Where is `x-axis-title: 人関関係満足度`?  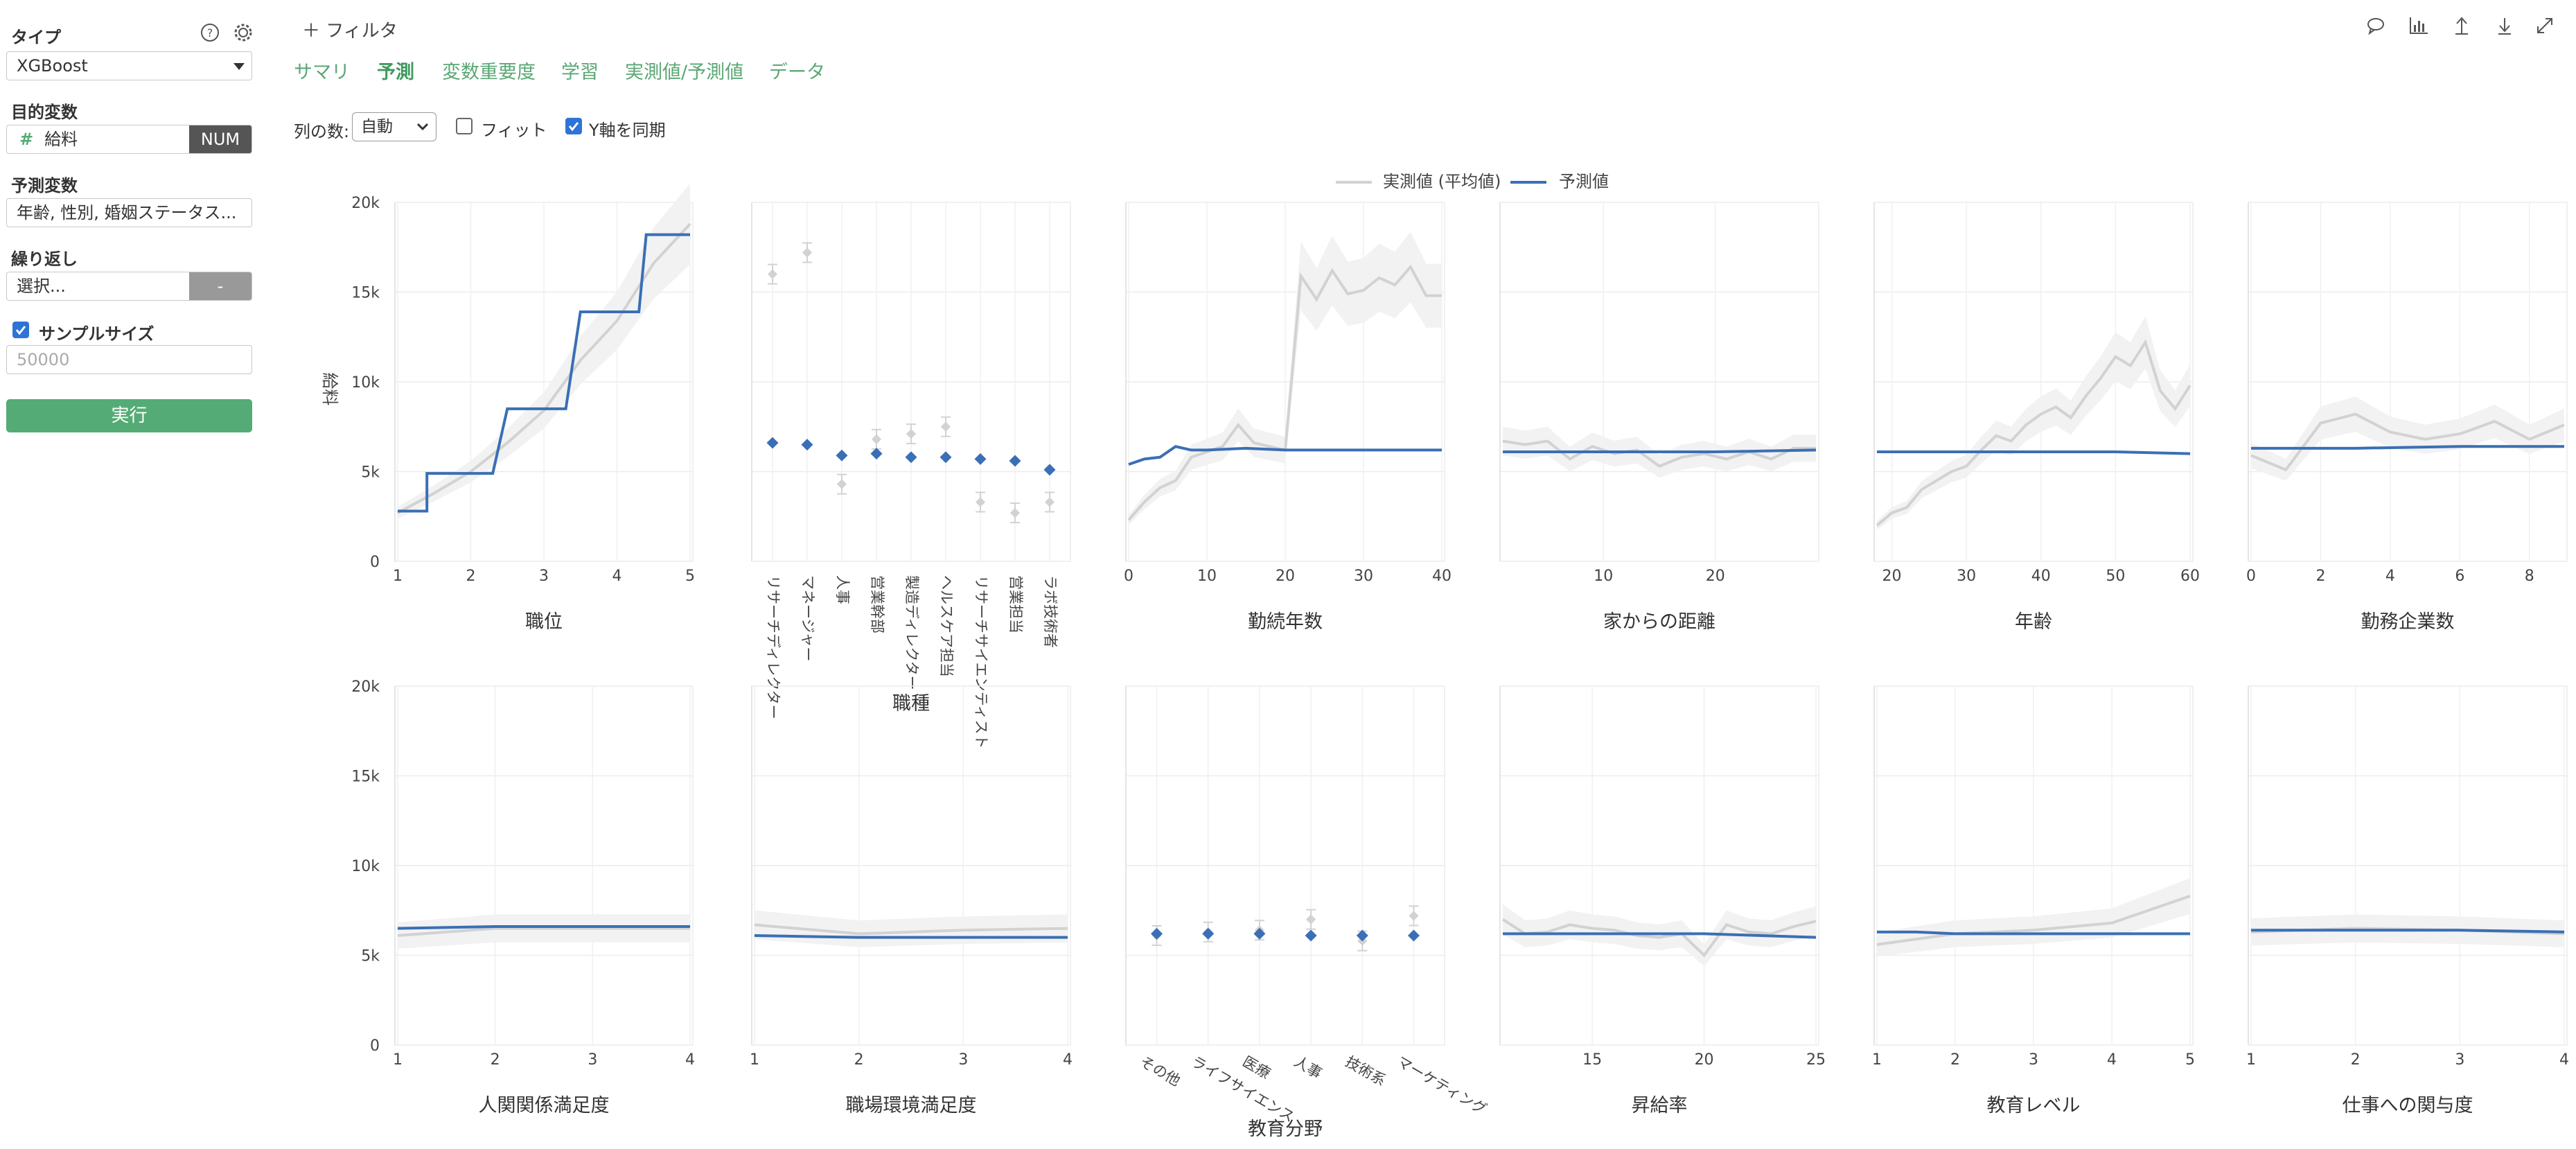 x-axis-title: 人関関係満足度 is located at coordinates (544, 1106).